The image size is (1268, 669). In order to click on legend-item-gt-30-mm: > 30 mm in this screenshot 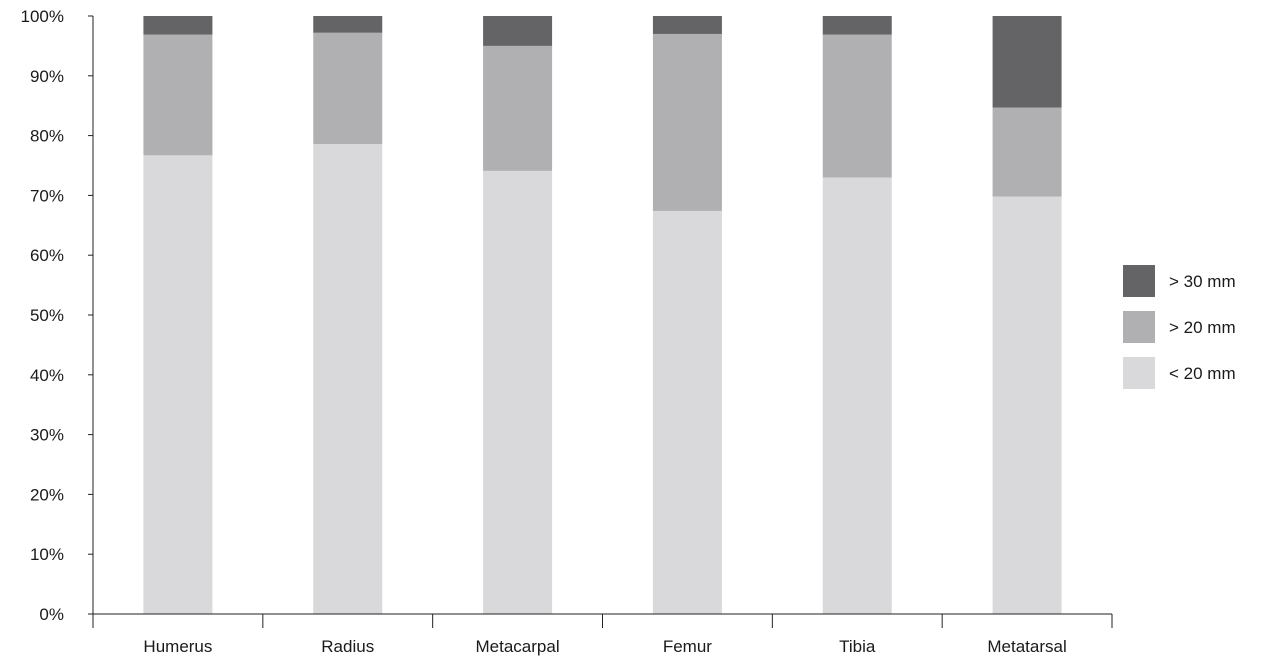, I will do `click(1179, 281)`.